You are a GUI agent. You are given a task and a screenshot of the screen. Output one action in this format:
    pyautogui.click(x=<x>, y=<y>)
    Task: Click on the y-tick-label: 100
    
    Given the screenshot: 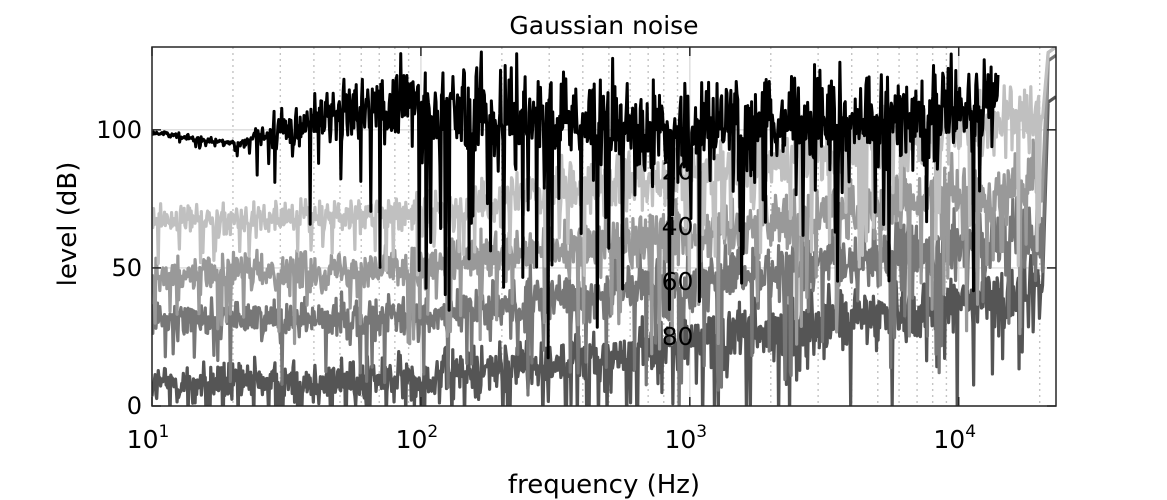 What is the action you would take?
    pyautogui.click(x=119, y=130)
    